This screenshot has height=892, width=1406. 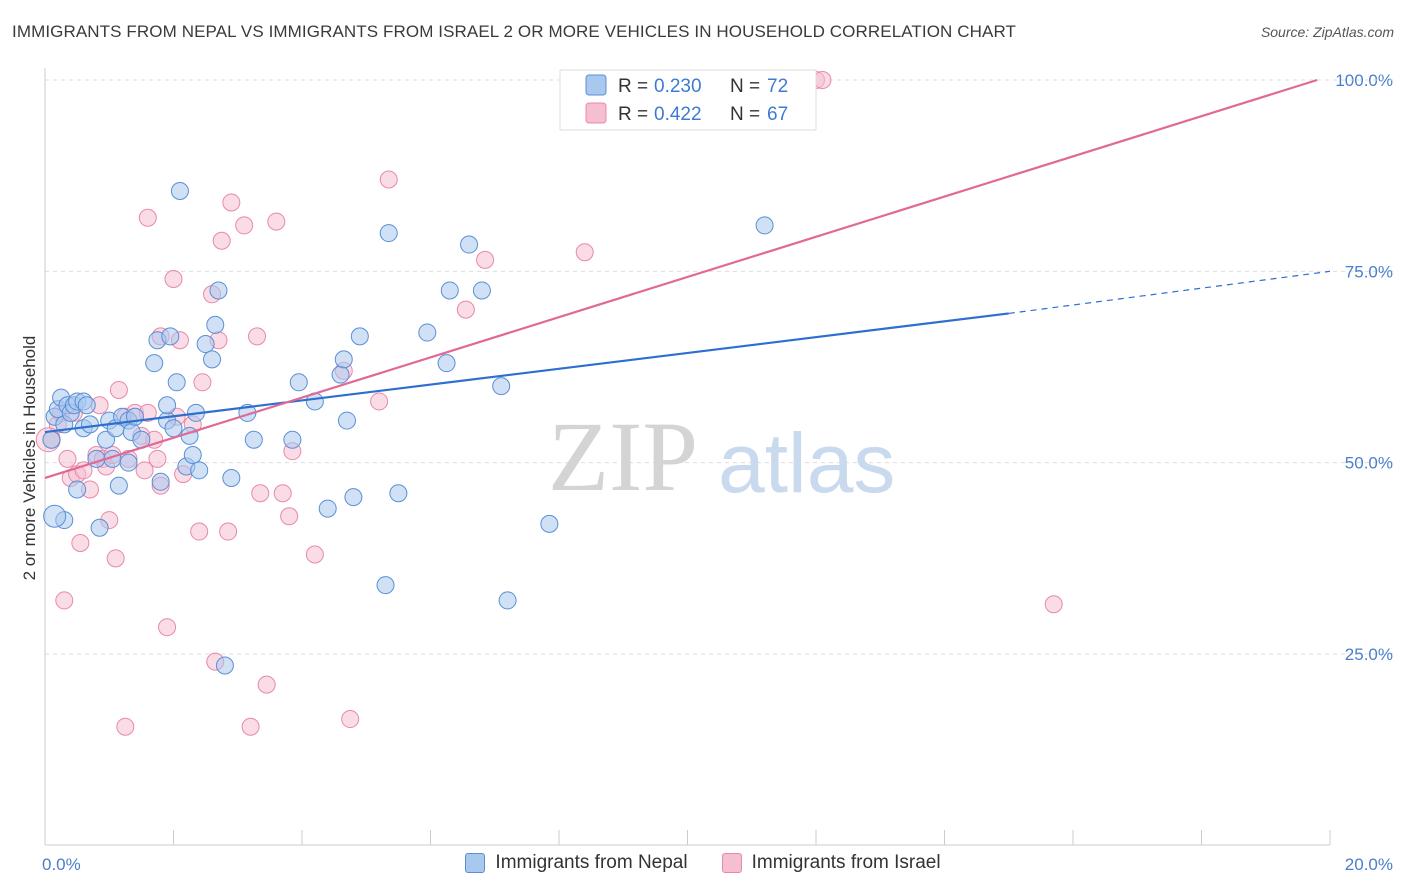 What do you see at coordinates (526, 373) in the screenshot?
I see `nepal-trend-line` at bounding box center [526, 373].